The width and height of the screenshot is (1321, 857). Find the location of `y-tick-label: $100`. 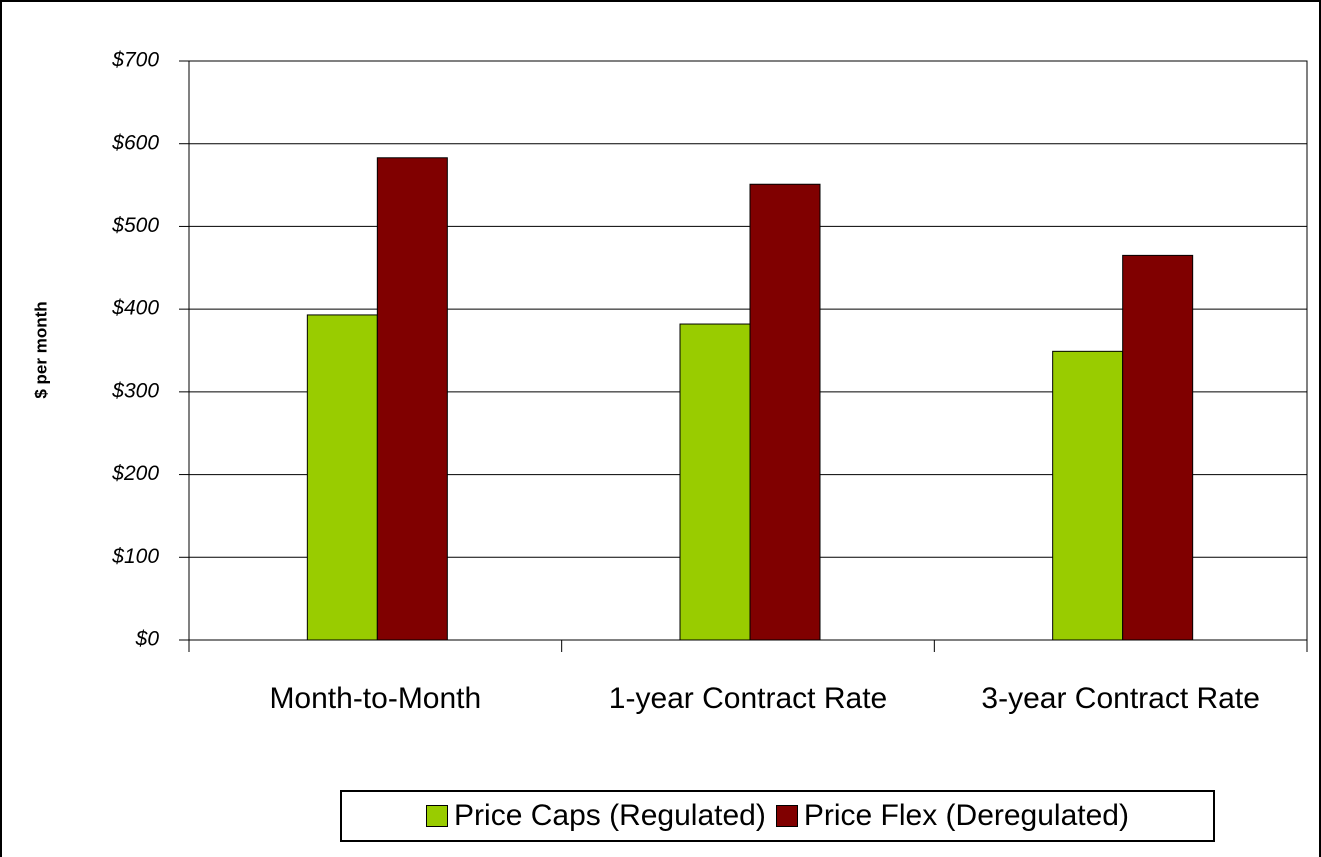

y-tick-label: $100 is located at coordinates (135, 556).